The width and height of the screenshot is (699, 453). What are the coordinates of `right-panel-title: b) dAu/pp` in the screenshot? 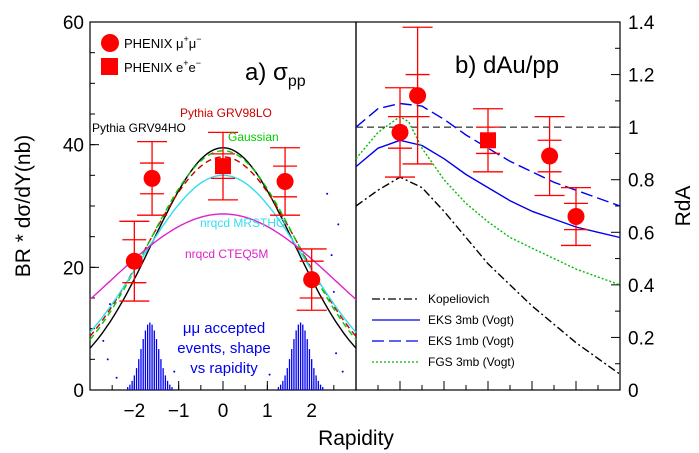 It's located at (507, 65).